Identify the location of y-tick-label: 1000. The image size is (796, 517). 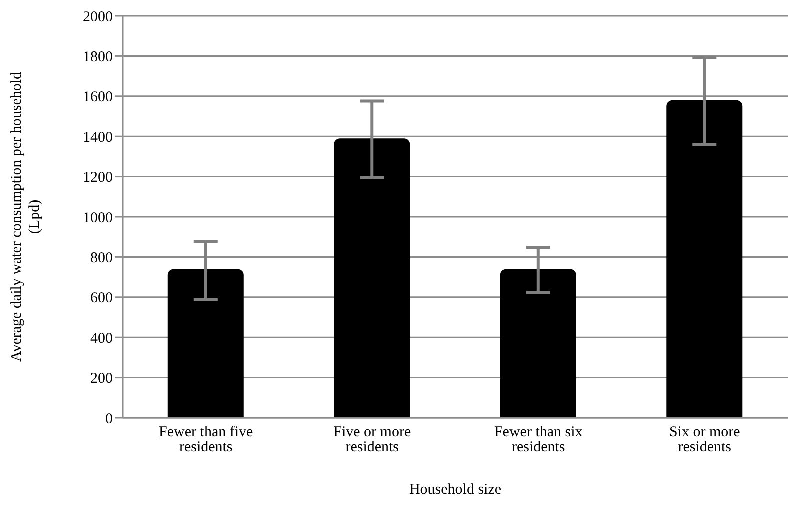
(98, 218).